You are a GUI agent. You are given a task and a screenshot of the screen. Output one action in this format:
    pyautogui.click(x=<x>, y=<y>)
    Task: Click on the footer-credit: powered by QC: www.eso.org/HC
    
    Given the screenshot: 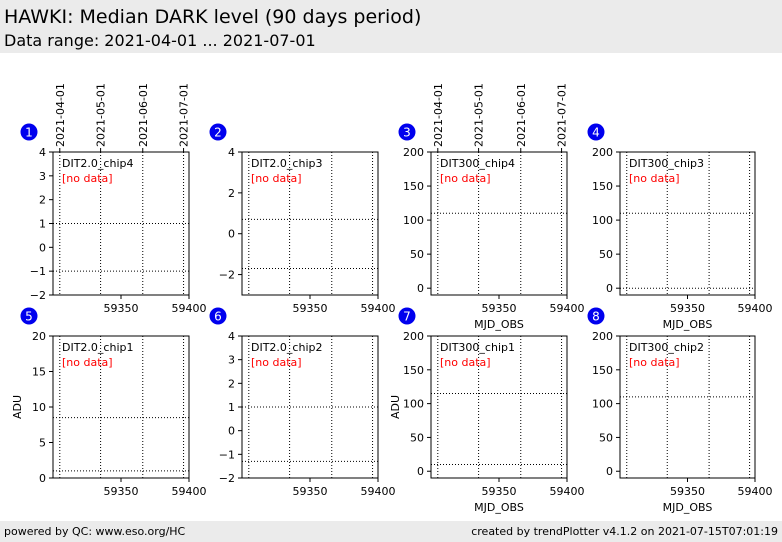 What is the action you would take?
    pyautogui.click(x=95, y=531)
    